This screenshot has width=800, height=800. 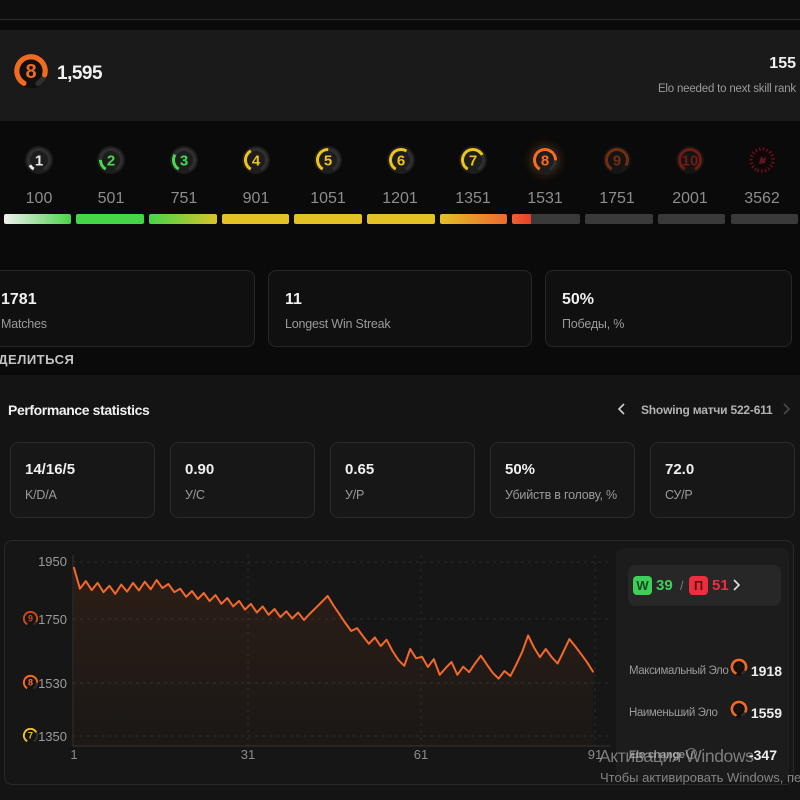 I want to click on svg-text: 10, so click(x=690, y=160).